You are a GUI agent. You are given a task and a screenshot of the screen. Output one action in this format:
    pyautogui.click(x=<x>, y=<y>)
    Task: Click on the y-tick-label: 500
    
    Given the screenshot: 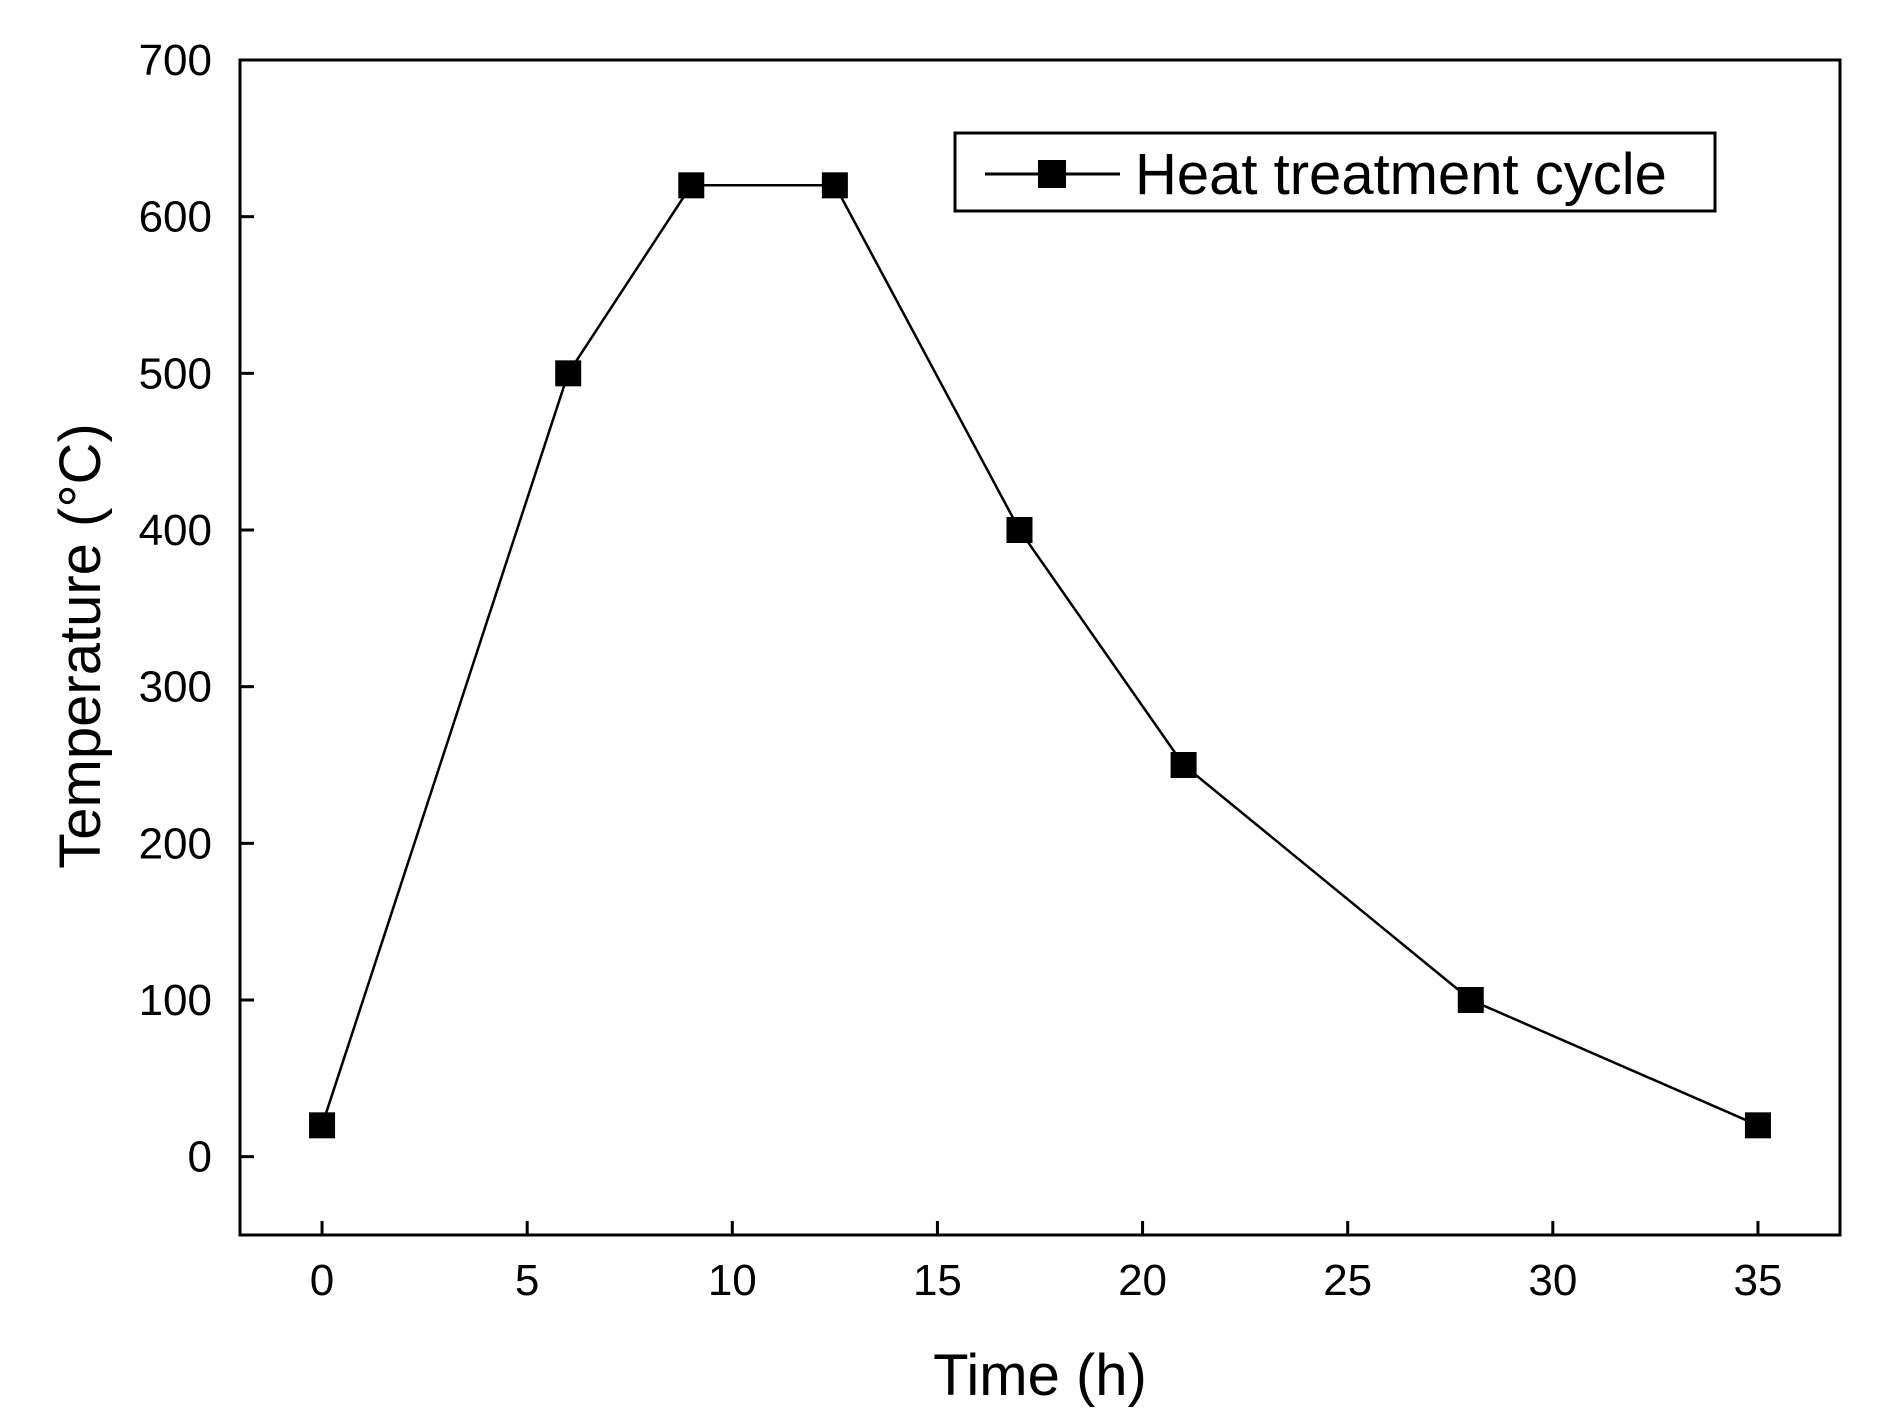 What is the action you would take?
    pyautogui.click(x=175, y=373)
    